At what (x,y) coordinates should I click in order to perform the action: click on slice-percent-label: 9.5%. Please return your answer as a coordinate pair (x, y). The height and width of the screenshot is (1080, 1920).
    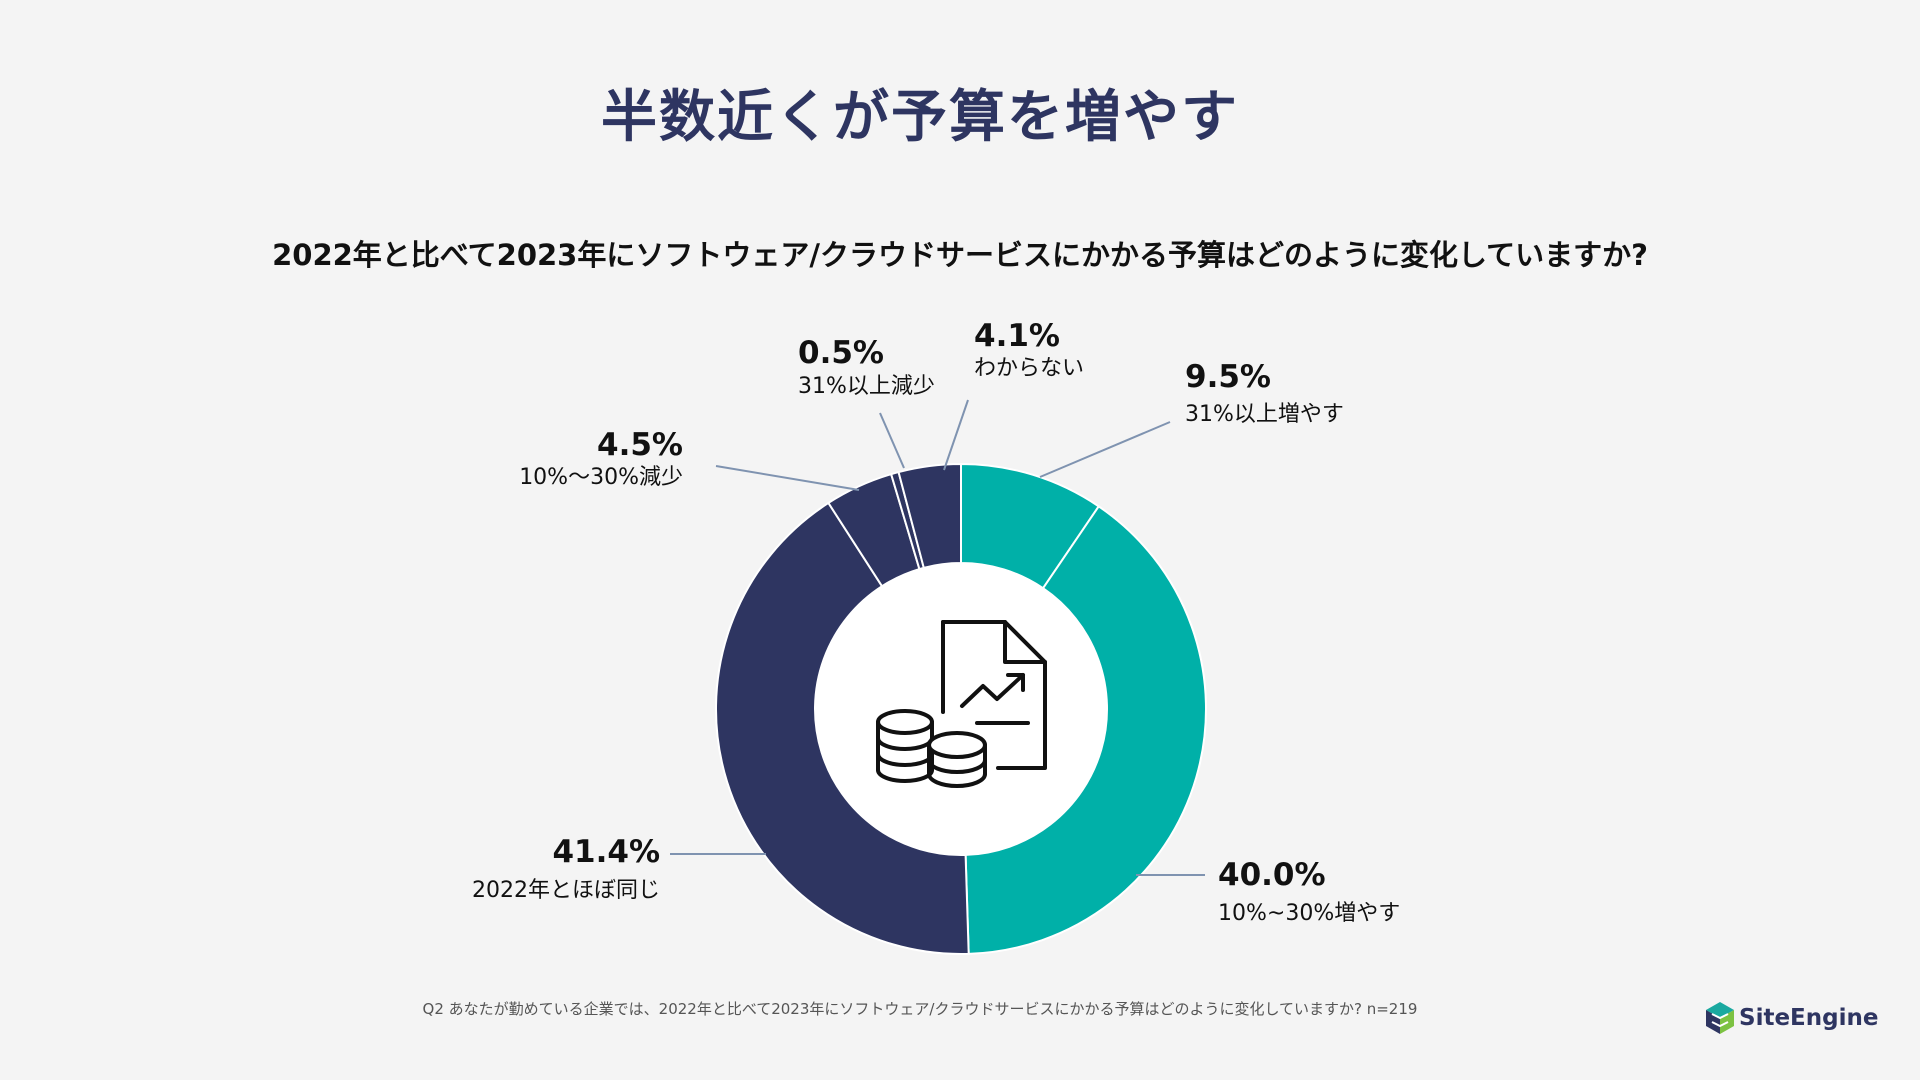
    Looking at the image, I should click on (1228, 377).